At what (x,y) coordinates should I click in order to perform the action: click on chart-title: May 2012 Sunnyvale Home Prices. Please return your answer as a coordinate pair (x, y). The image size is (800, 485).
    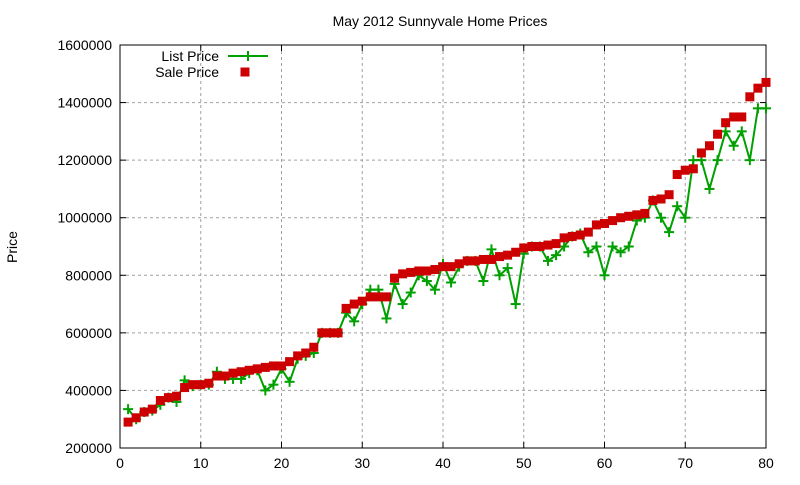
    Looking at the image, I should click on (440, 21).